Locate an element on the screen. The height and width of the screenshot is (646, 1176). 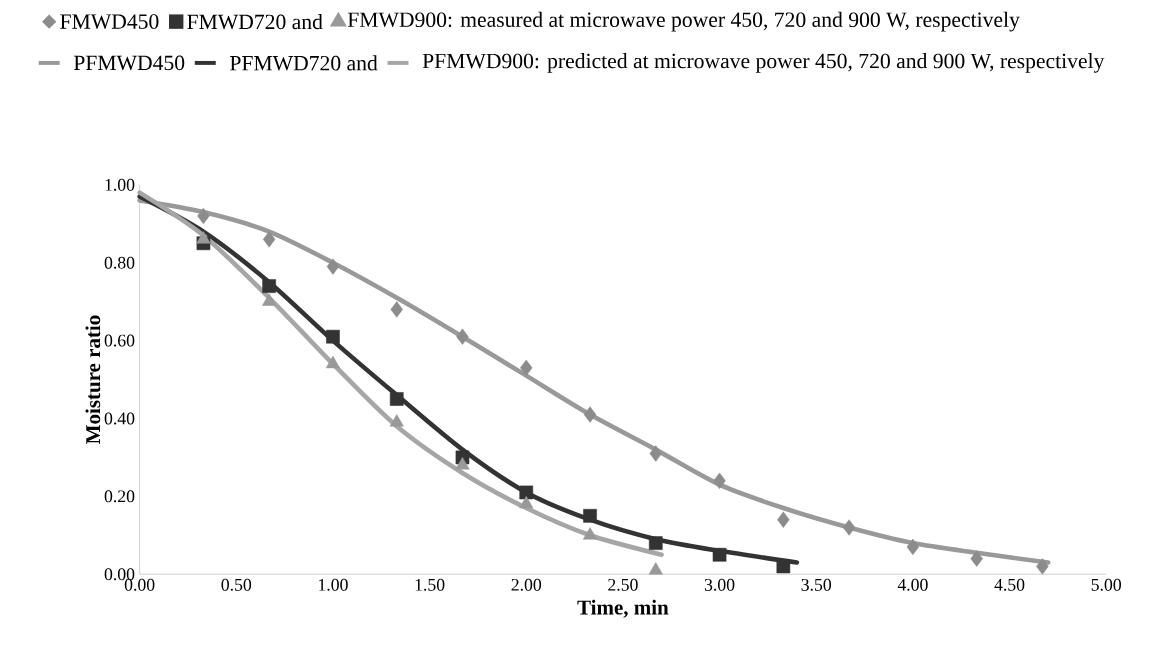
x-tick-label: 4.50 is located at coordinates (1009, 584).